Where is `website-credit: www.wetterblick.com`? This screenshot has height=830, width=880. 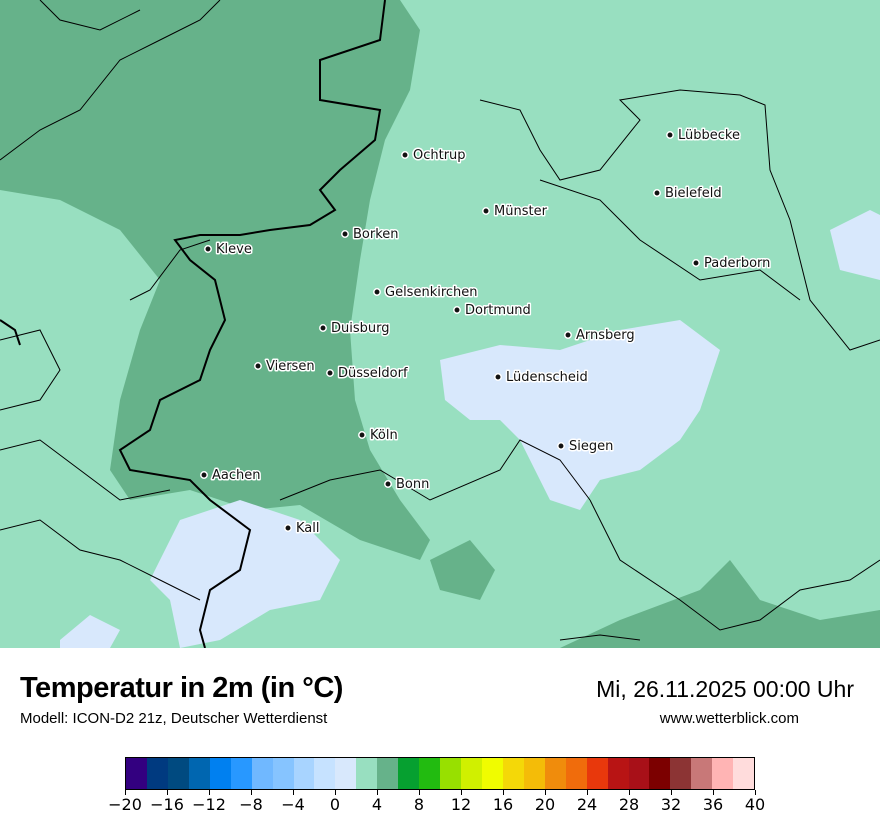
website-credit: www.wetterblick.com is located at coordinates (729, 718).